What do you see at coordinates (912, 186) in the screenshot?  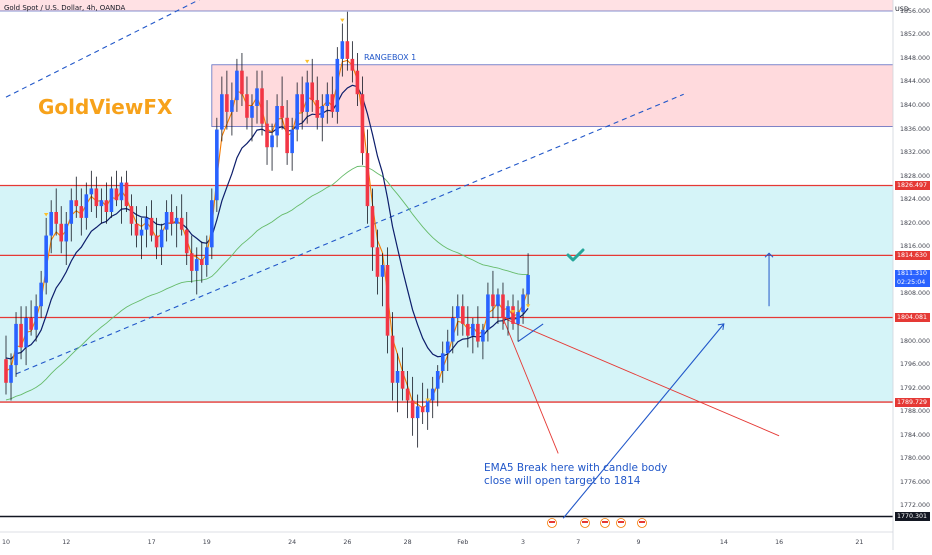 I see `price-tag-level: 1826.497` at bounding box center [912, 186].